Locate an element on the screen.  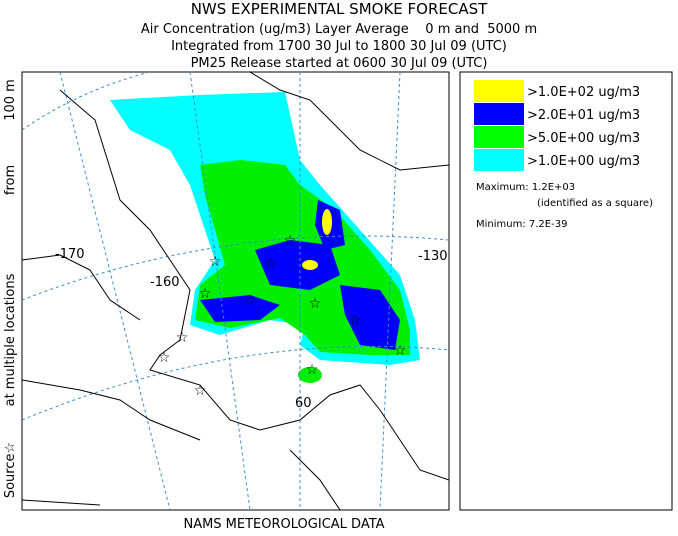
map-label: 60 is located at coordinates (303, 403).